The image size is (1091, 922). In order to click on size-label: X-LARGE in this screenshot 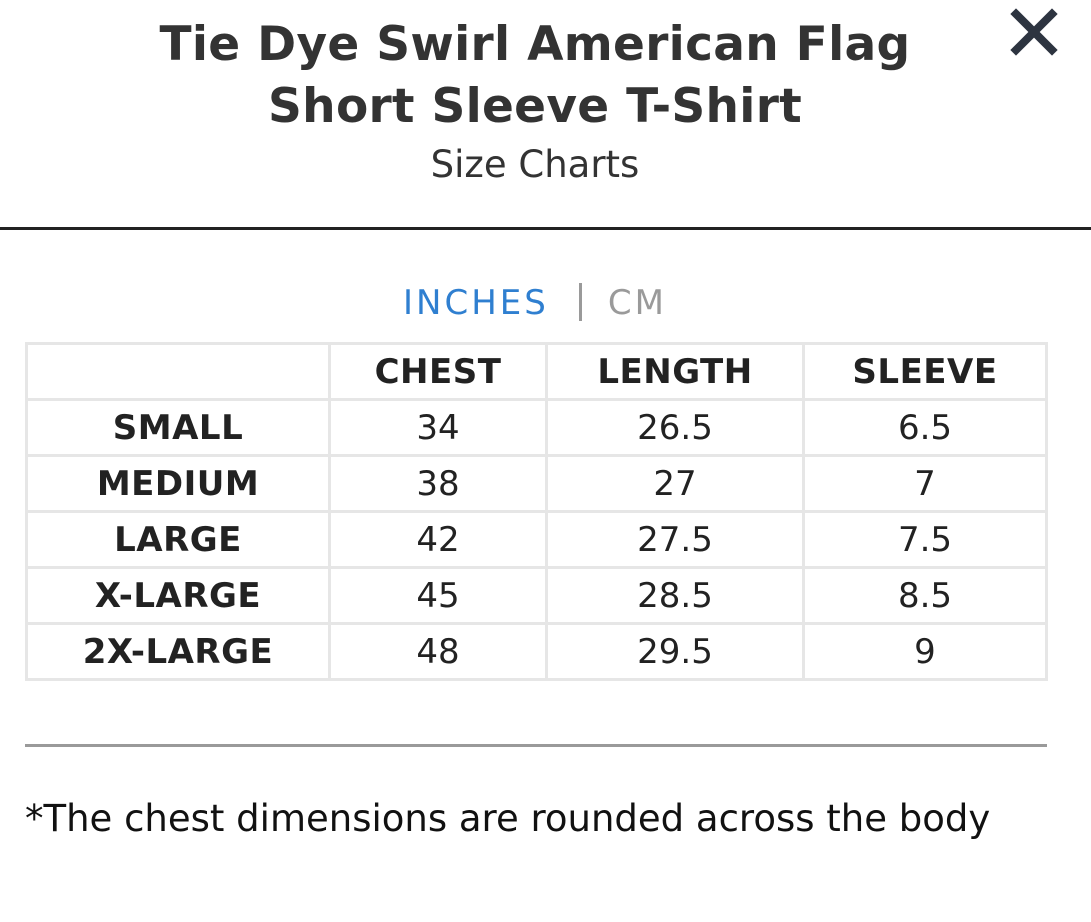, I will do `click(178, 595)`.